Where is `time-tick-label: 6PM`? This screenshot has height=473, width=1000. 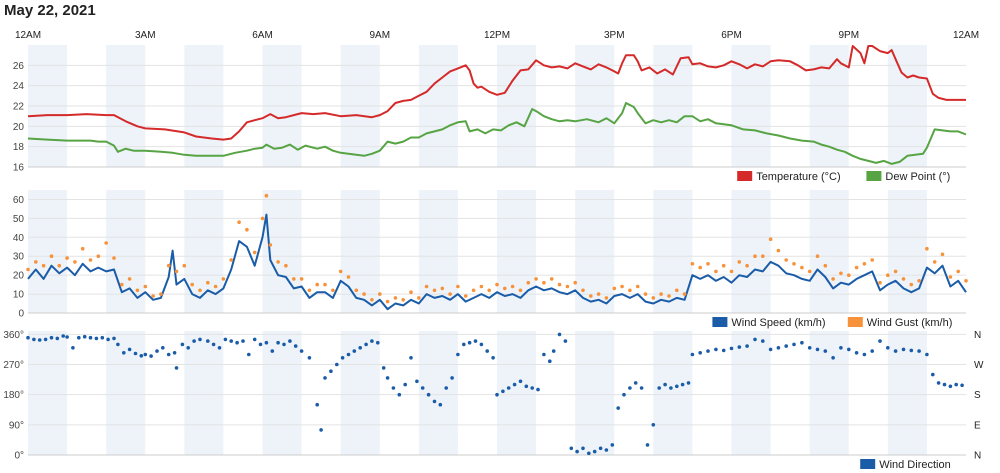 time-tick-label: 6PM is located at coordinates (731, 35).